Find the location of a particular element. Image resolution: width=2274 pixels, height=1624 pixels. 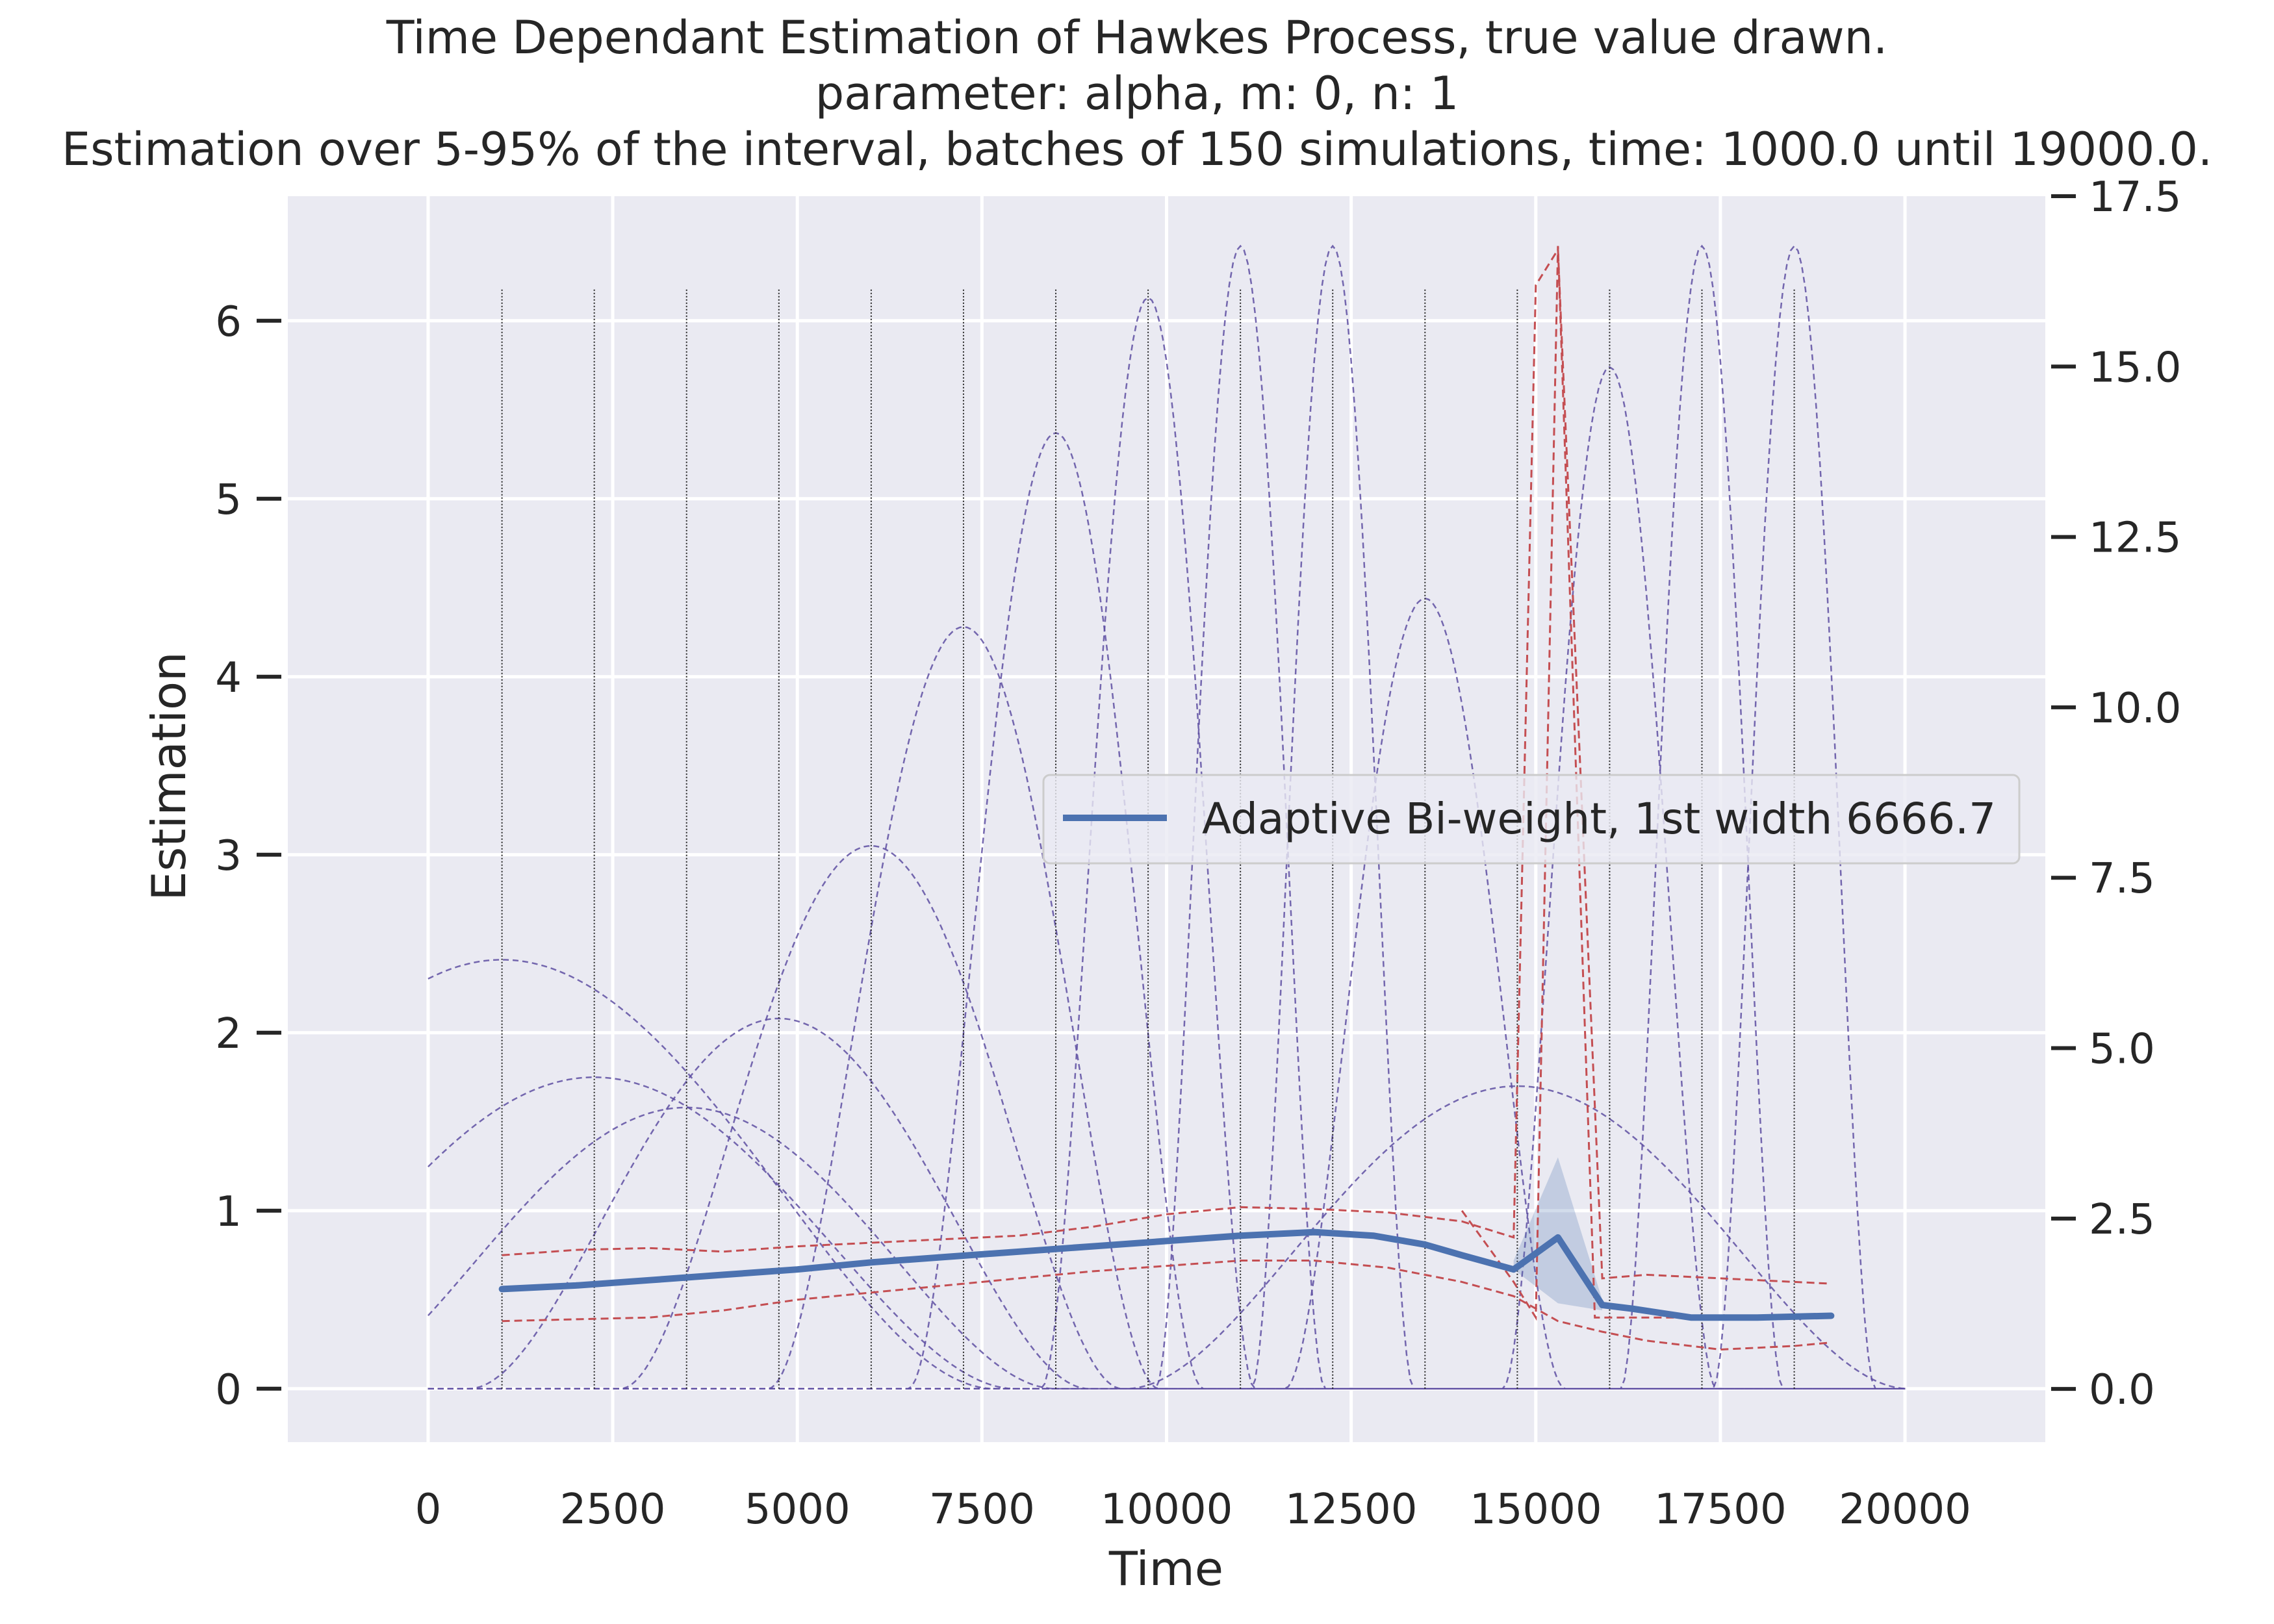

x-tick-label: 2500 is located at coordinates (613, 1510).